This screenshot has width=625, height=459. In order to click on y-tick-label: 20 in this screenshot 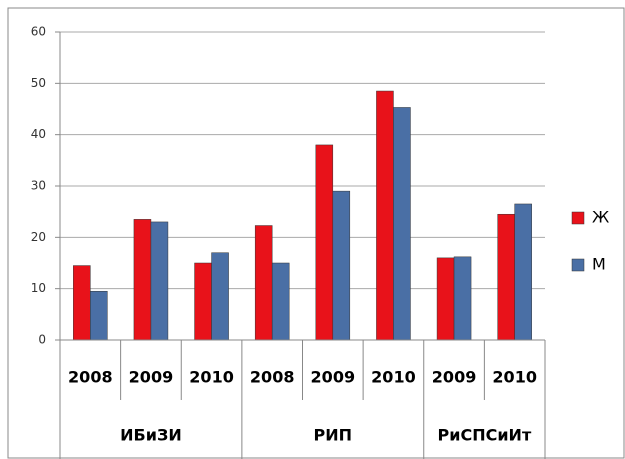, I will do `click(38, 237)`.